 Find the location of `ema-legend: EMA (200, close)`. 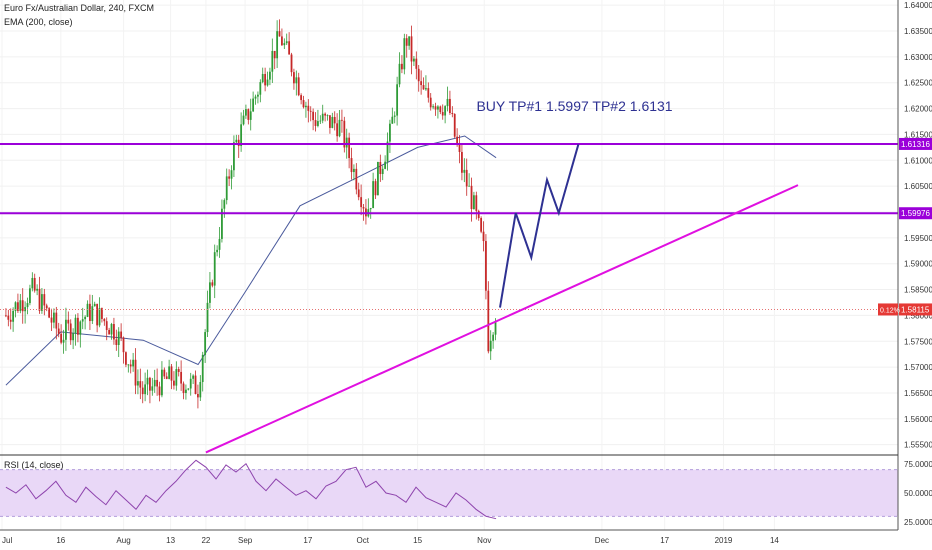

ema-legend: EMA (200, close) is located at coordinates (38, 22).